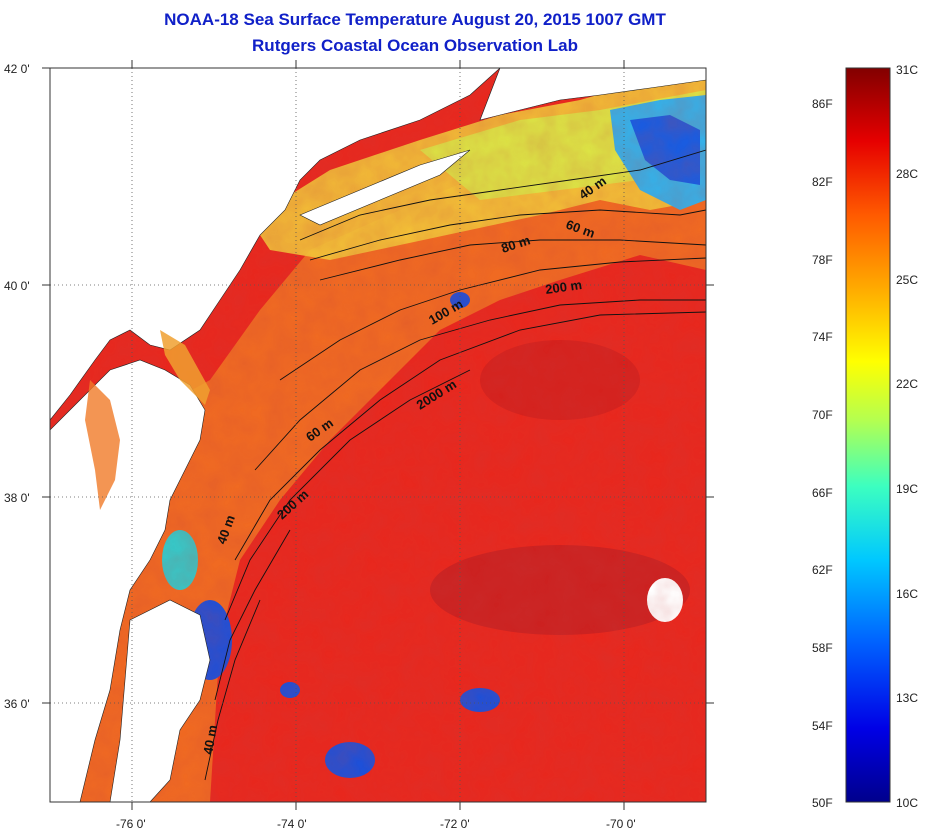  What do you see at coordinates (17, 498) in the screenshot?
I see `lat-tick-label: 38 0'` at bounding box center [17, 498].